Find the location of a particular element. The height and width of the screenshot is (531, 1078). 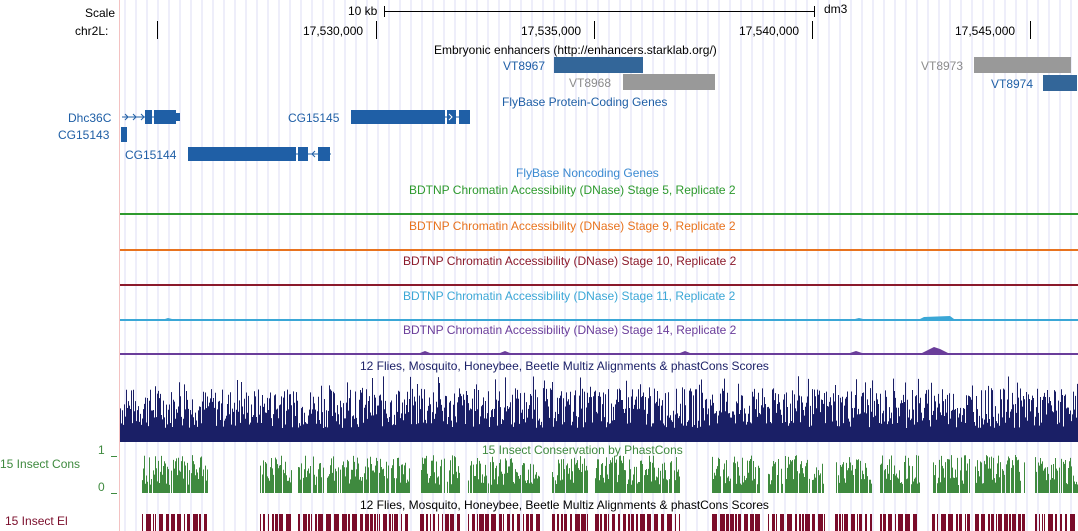

scale-bar-text: 10 kb is located at coordinates (363, 11).